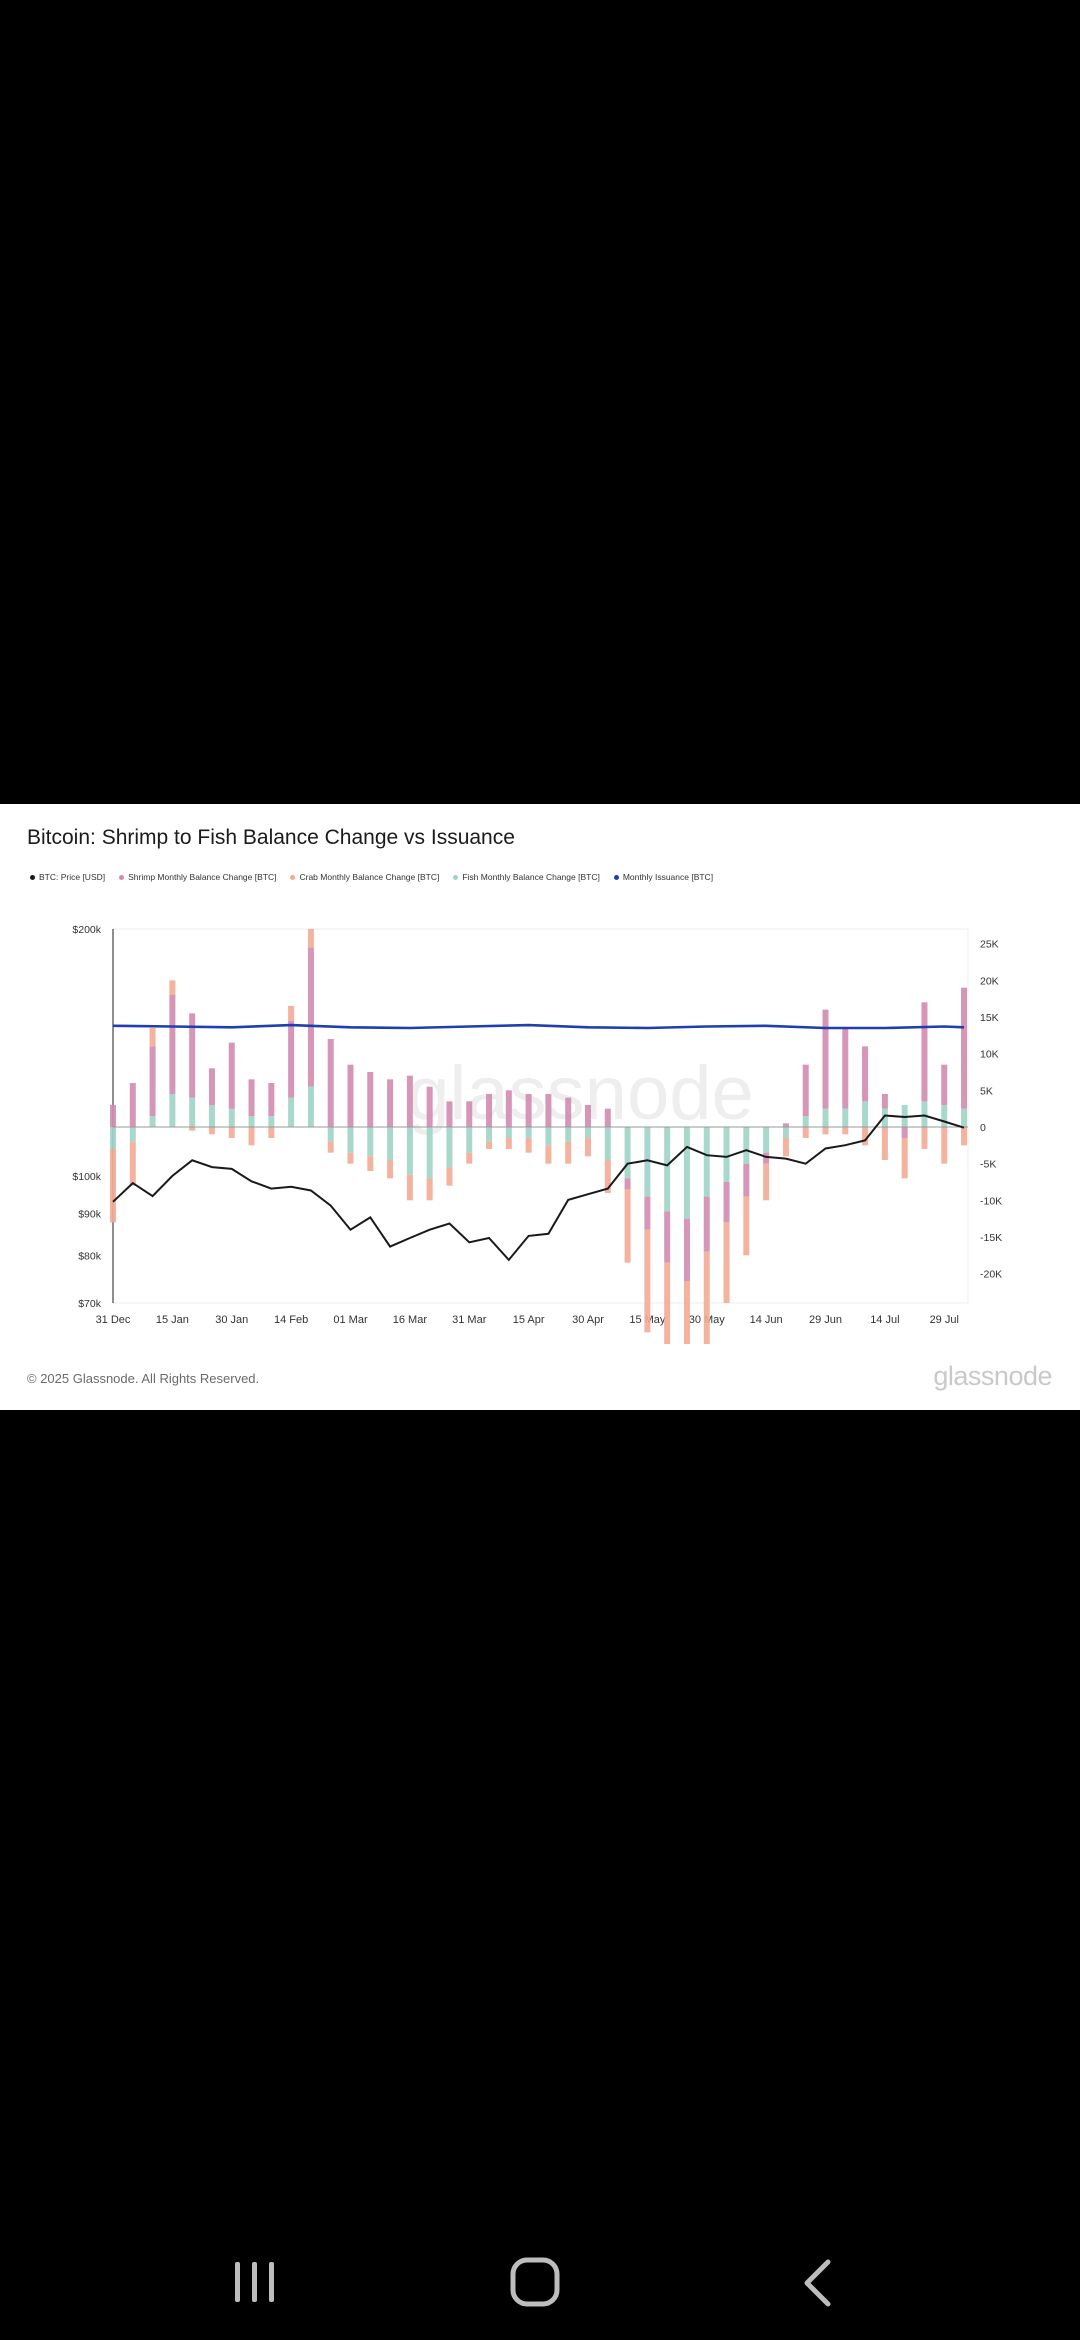 The width and height of the screenshot is (1080, 2340). Describe the element at coordinates (410, 1320) in the screenshot. I see `x-tick: 16 Mar` at that location.